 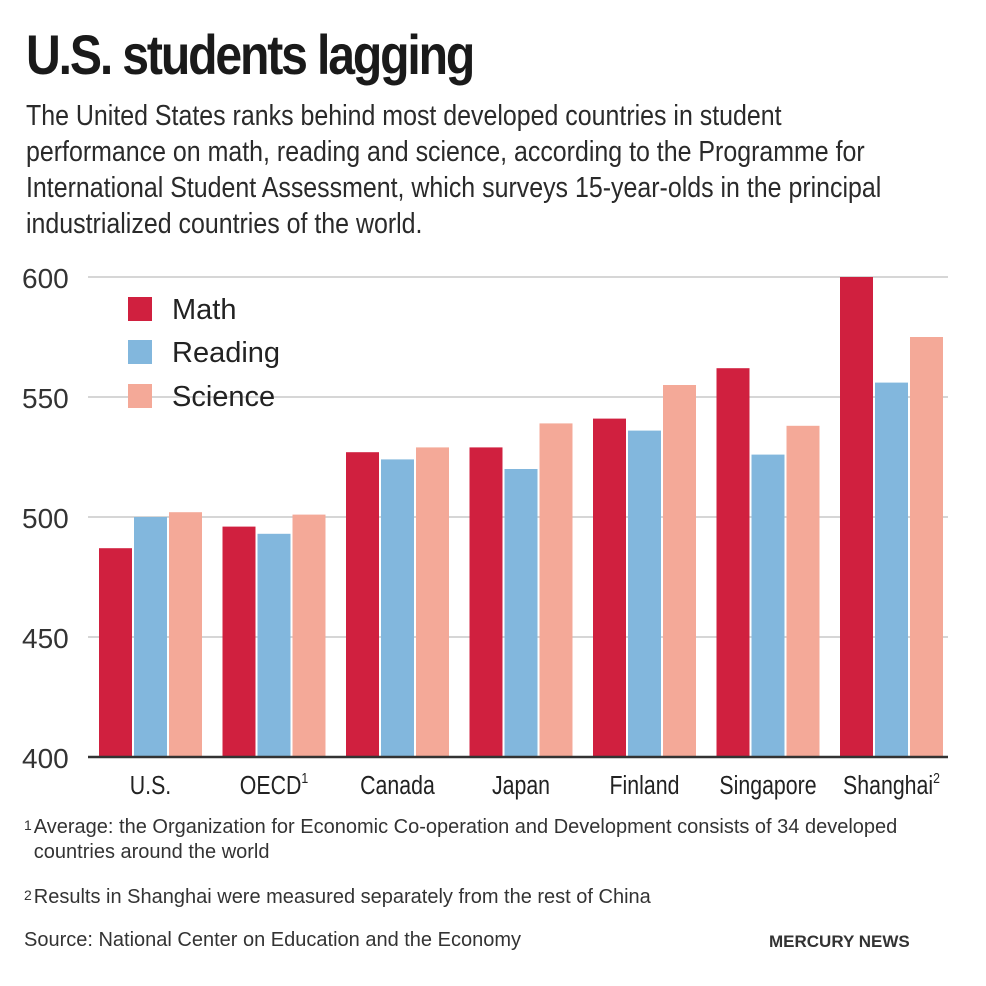 I want to click on bar-math-canada, so click(x=362, y=604).